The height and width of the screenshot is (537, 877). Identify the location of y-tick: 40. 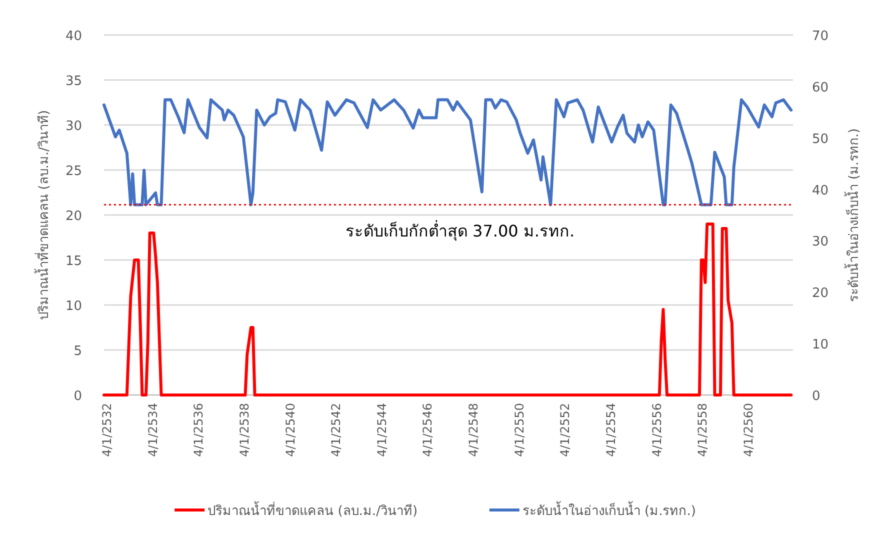
(73, 36).